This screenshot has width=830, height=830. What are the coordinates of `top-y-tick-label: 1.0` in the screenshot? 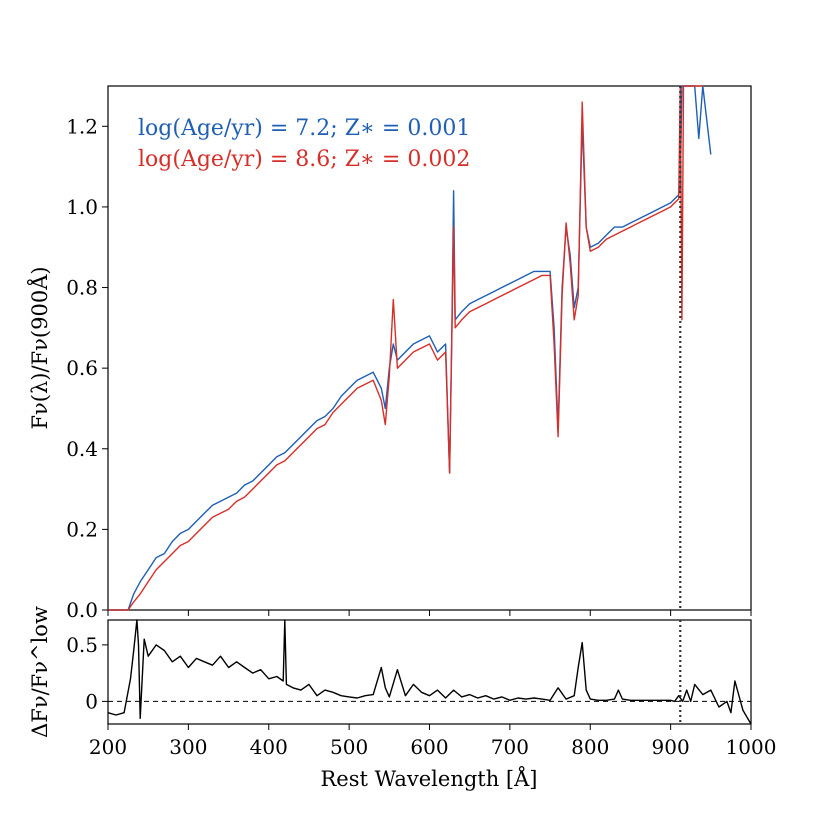 It's located at (82, 207).